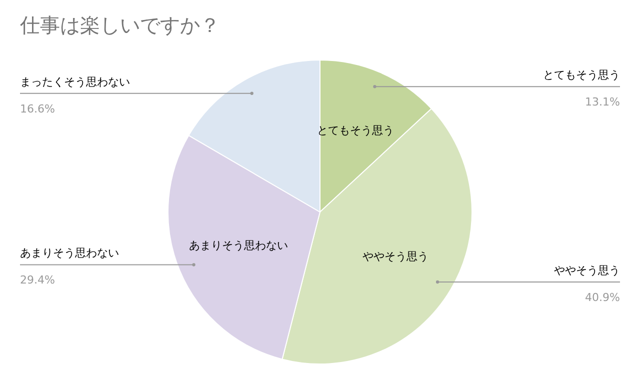 This screenshot has width=640, height=386. I want to click on slice-label: まったくそう思わない, so click(75, 81).